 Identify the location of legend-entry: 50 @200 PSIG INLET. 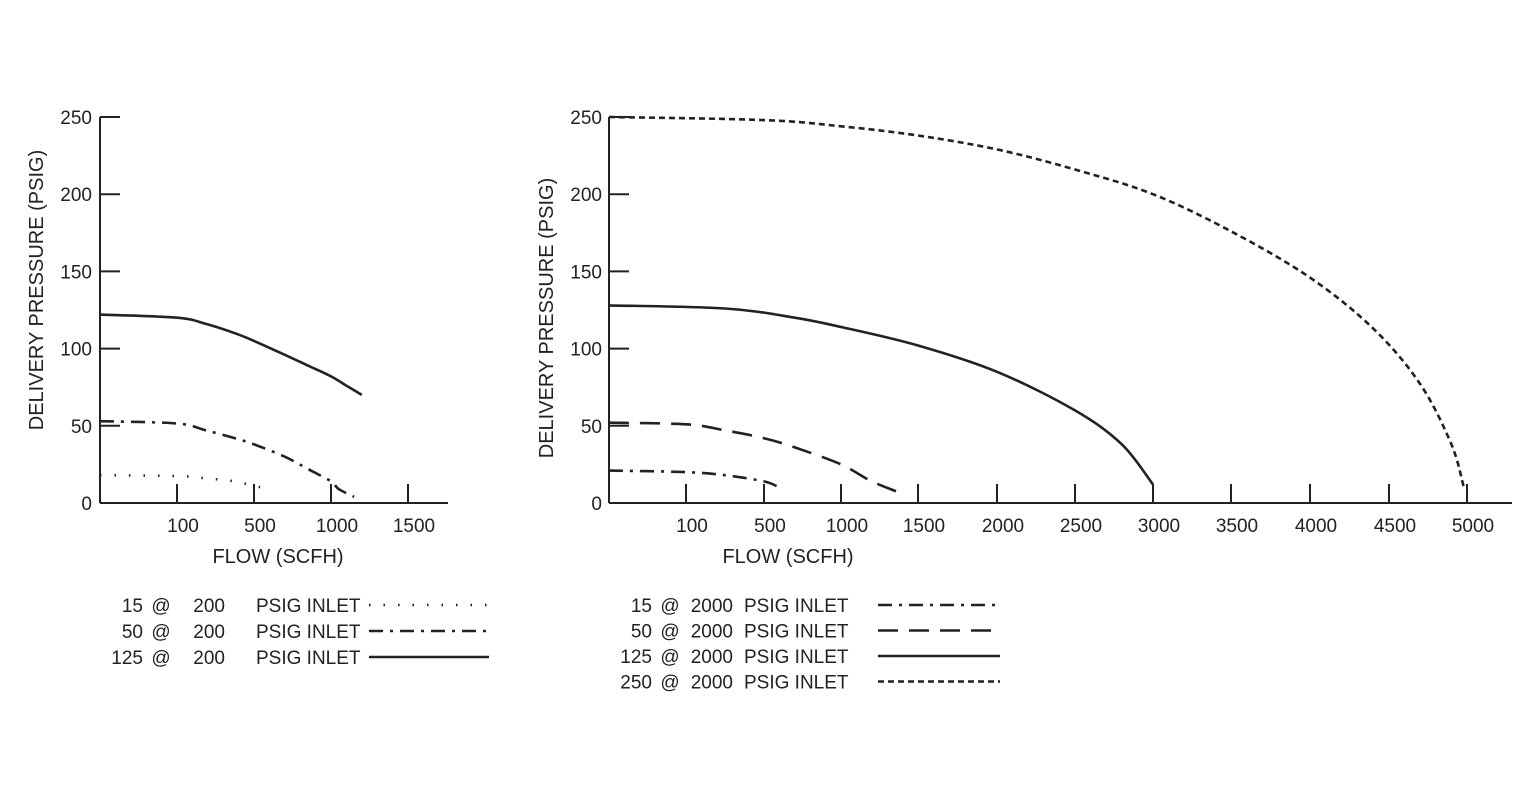
(305, 632).